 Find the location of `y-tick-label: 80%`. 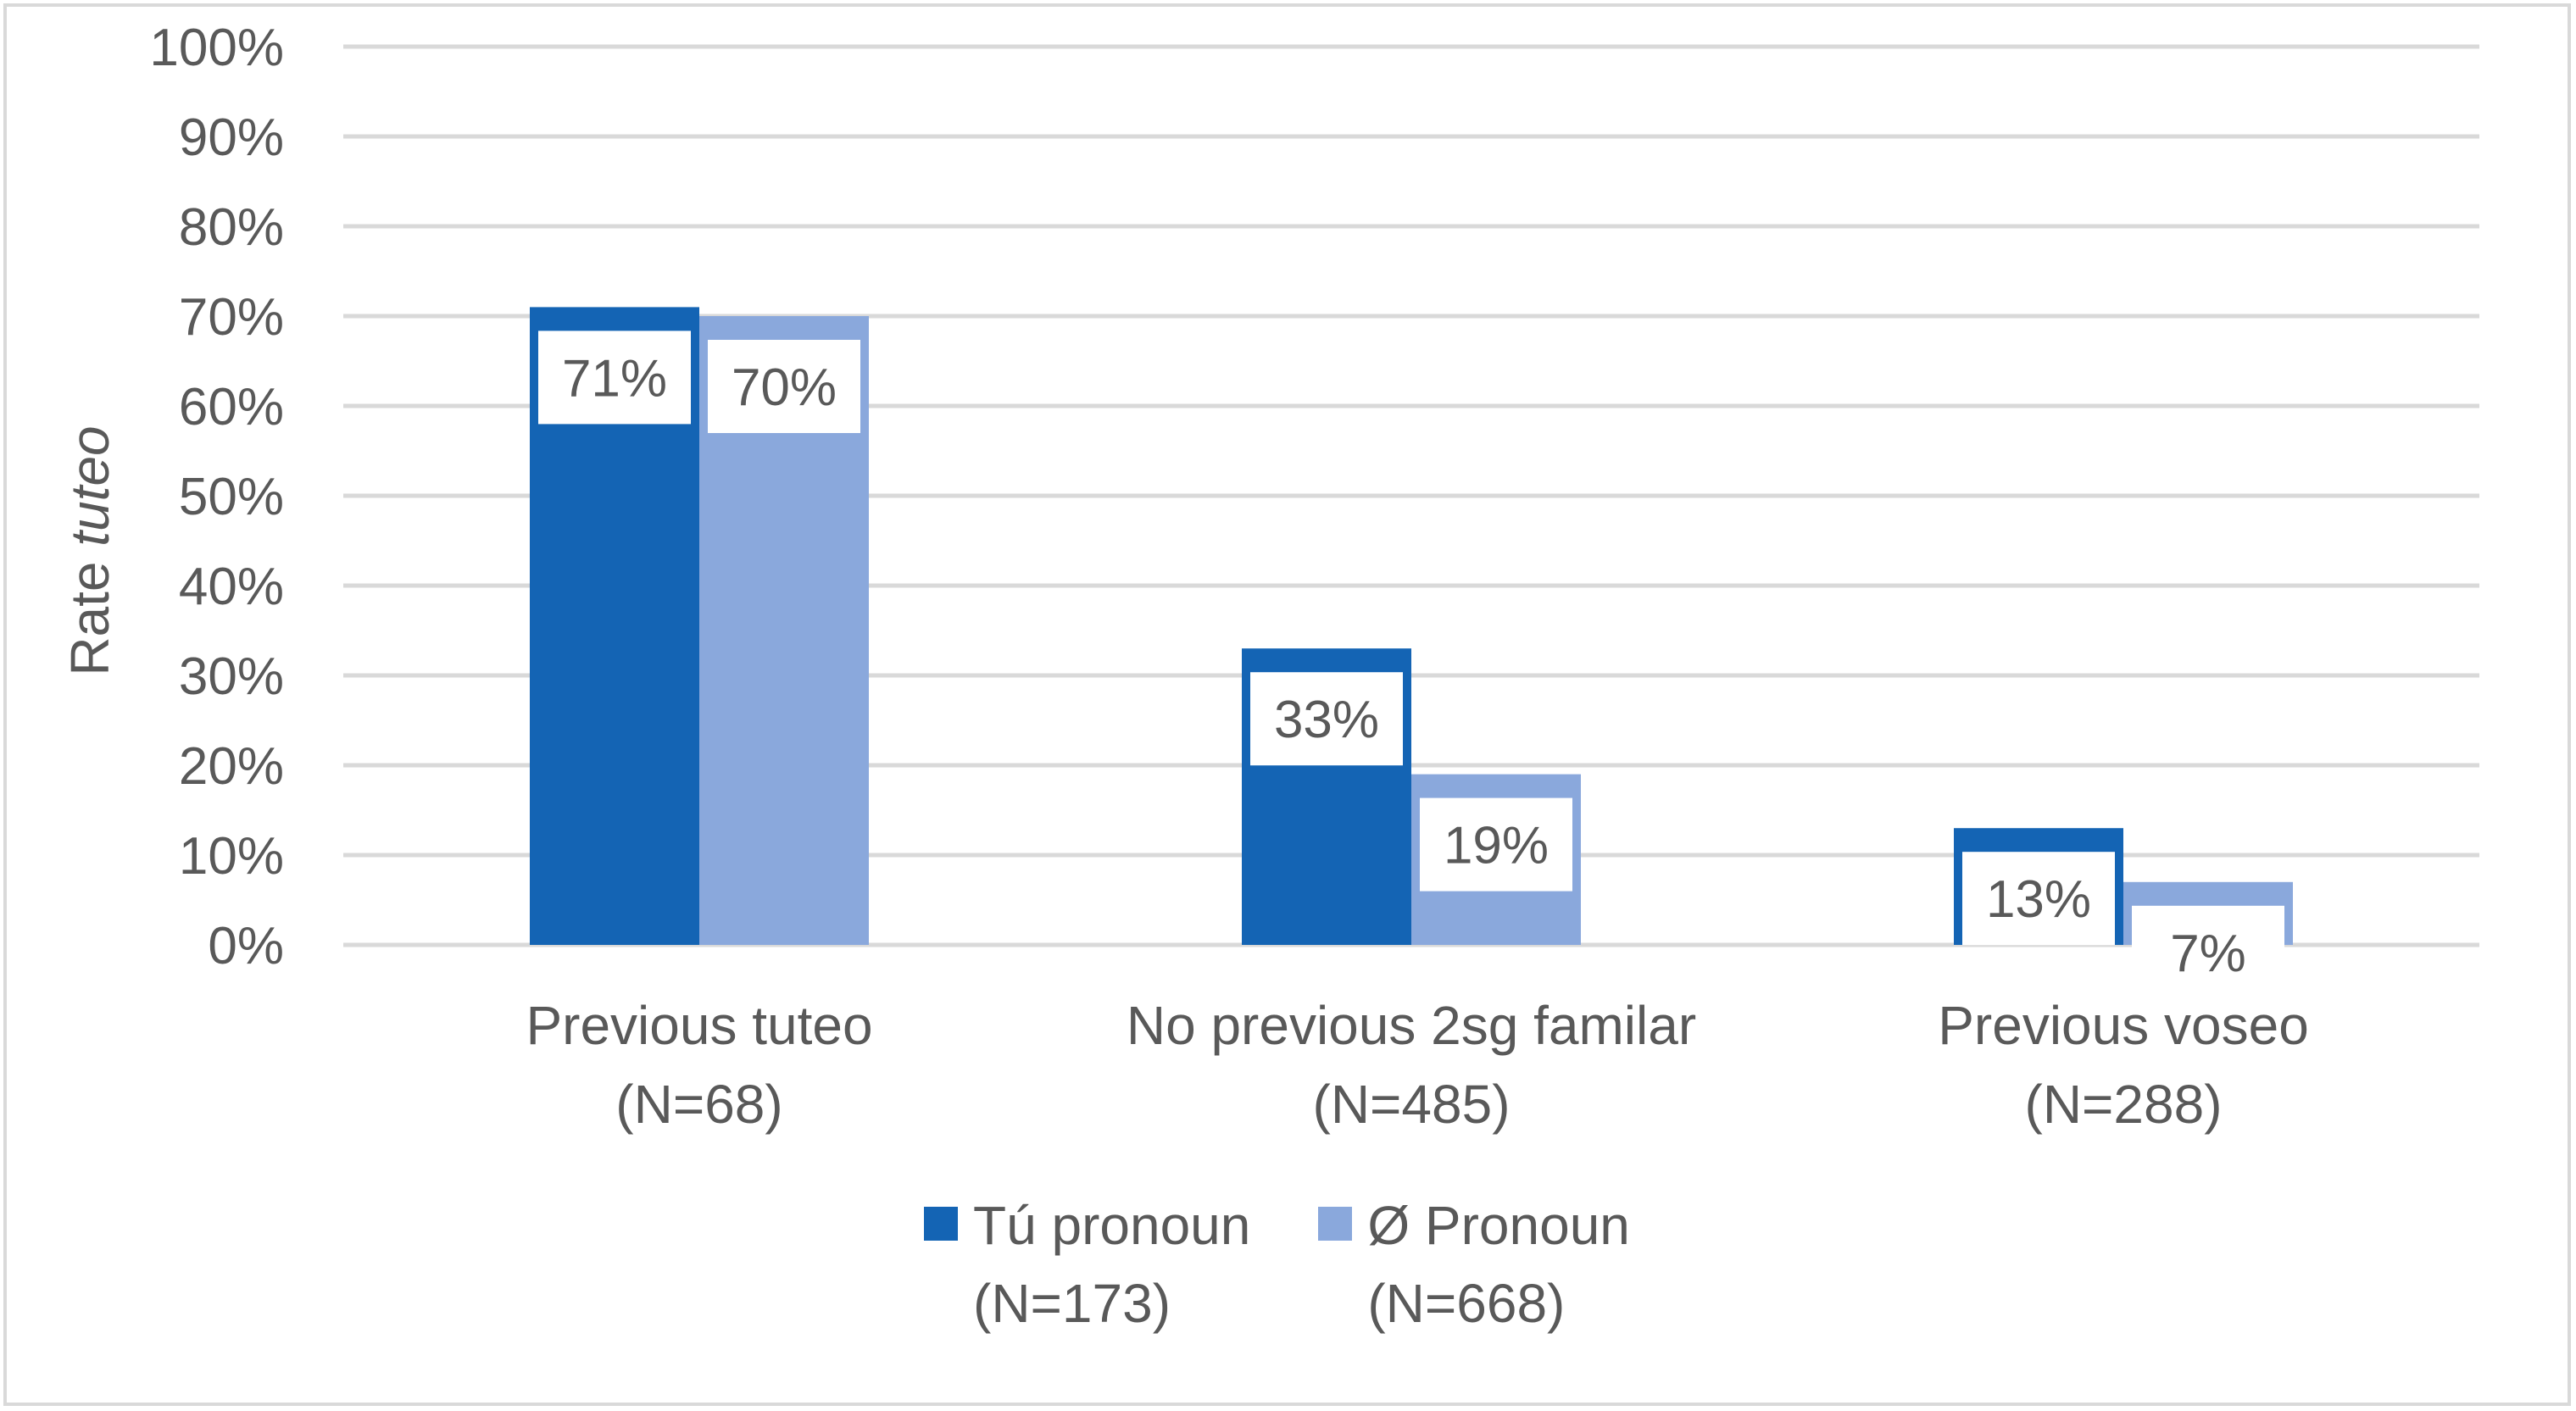

y-tick-label: 80% is located at coordinates (231, 227).